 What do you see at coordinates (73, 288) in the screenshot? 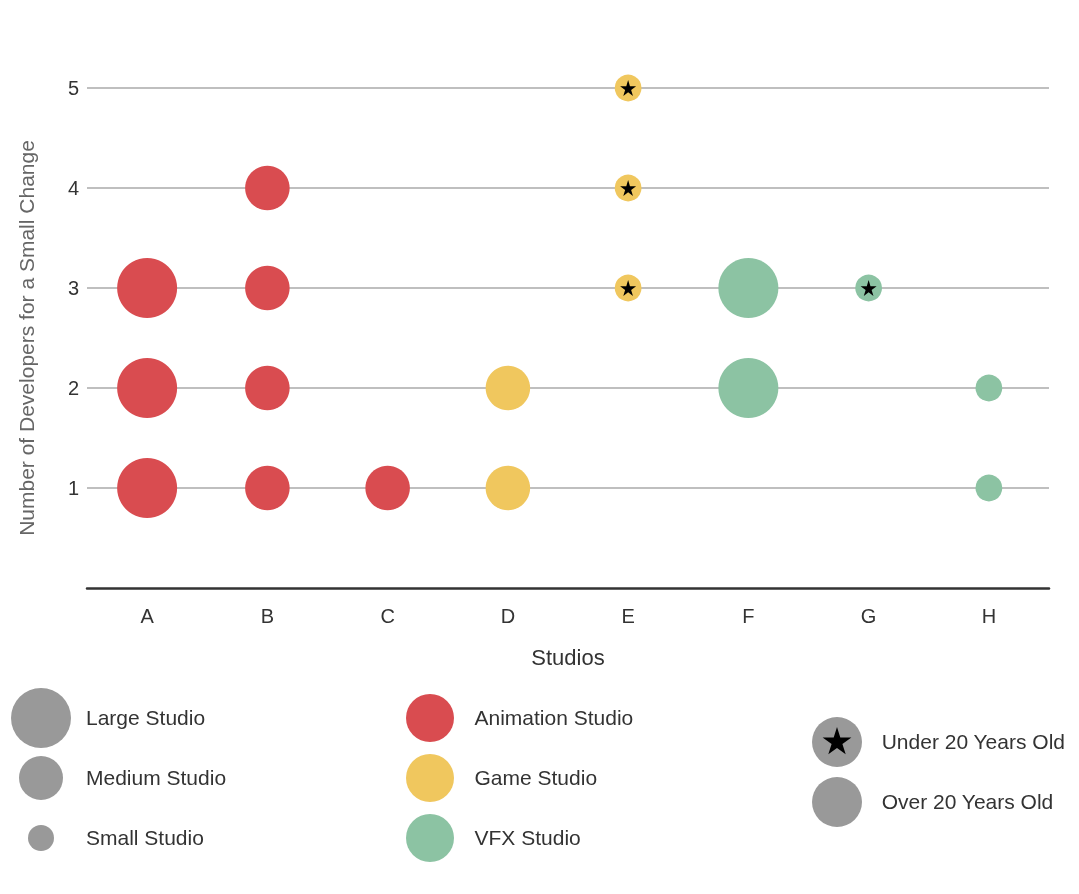
I see `y-tick-label: 3` at bounding box center [73, 288].